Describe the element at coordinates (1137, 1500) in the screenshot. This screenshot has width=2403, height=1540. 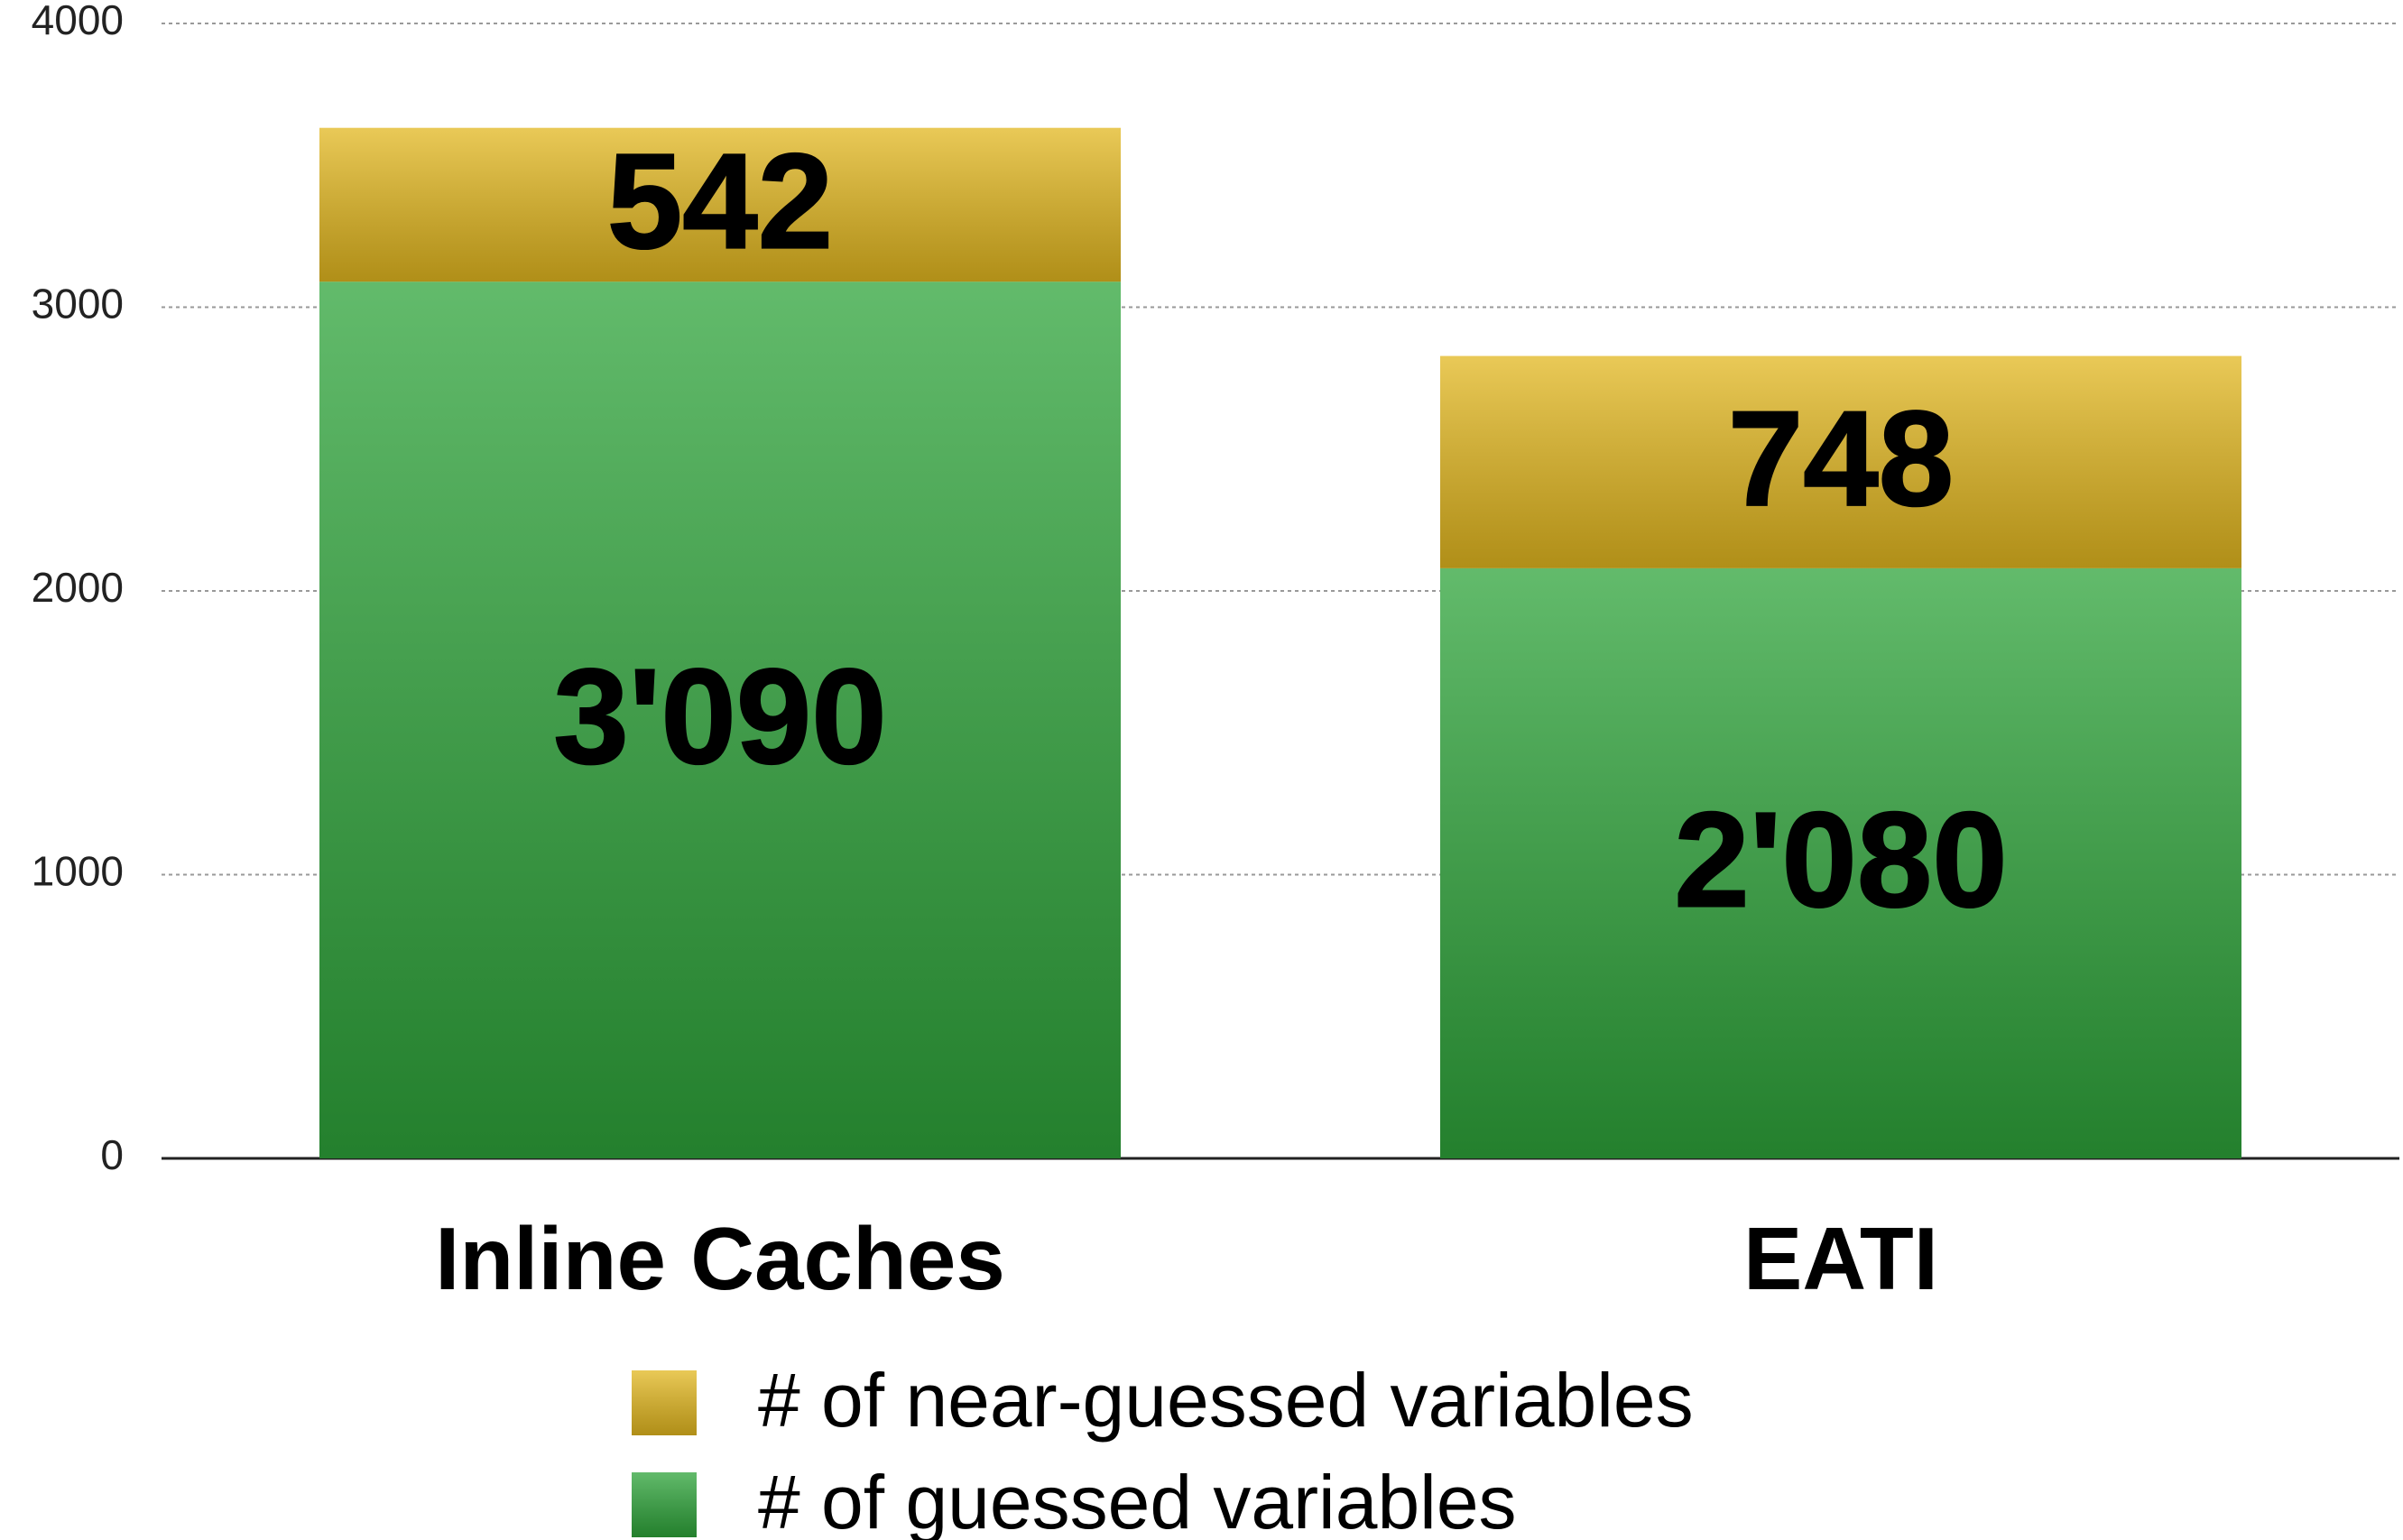
I see `legend-label: # of guessed variables` at that location.